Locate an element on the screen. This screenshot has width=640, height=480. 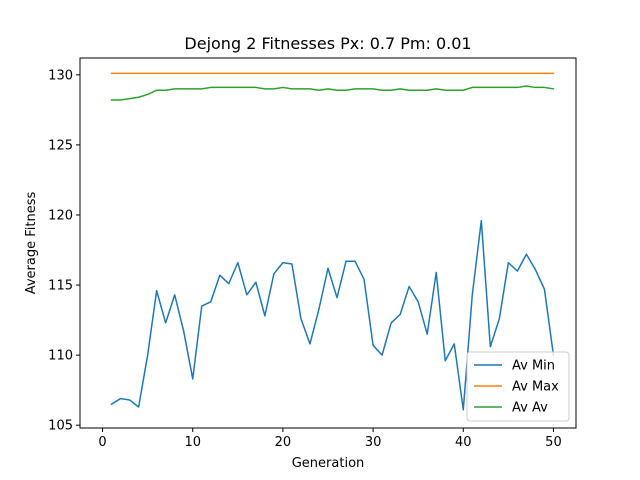
x-axis: 0 10 20 30 40 50 is located at coordinates (330, 439).